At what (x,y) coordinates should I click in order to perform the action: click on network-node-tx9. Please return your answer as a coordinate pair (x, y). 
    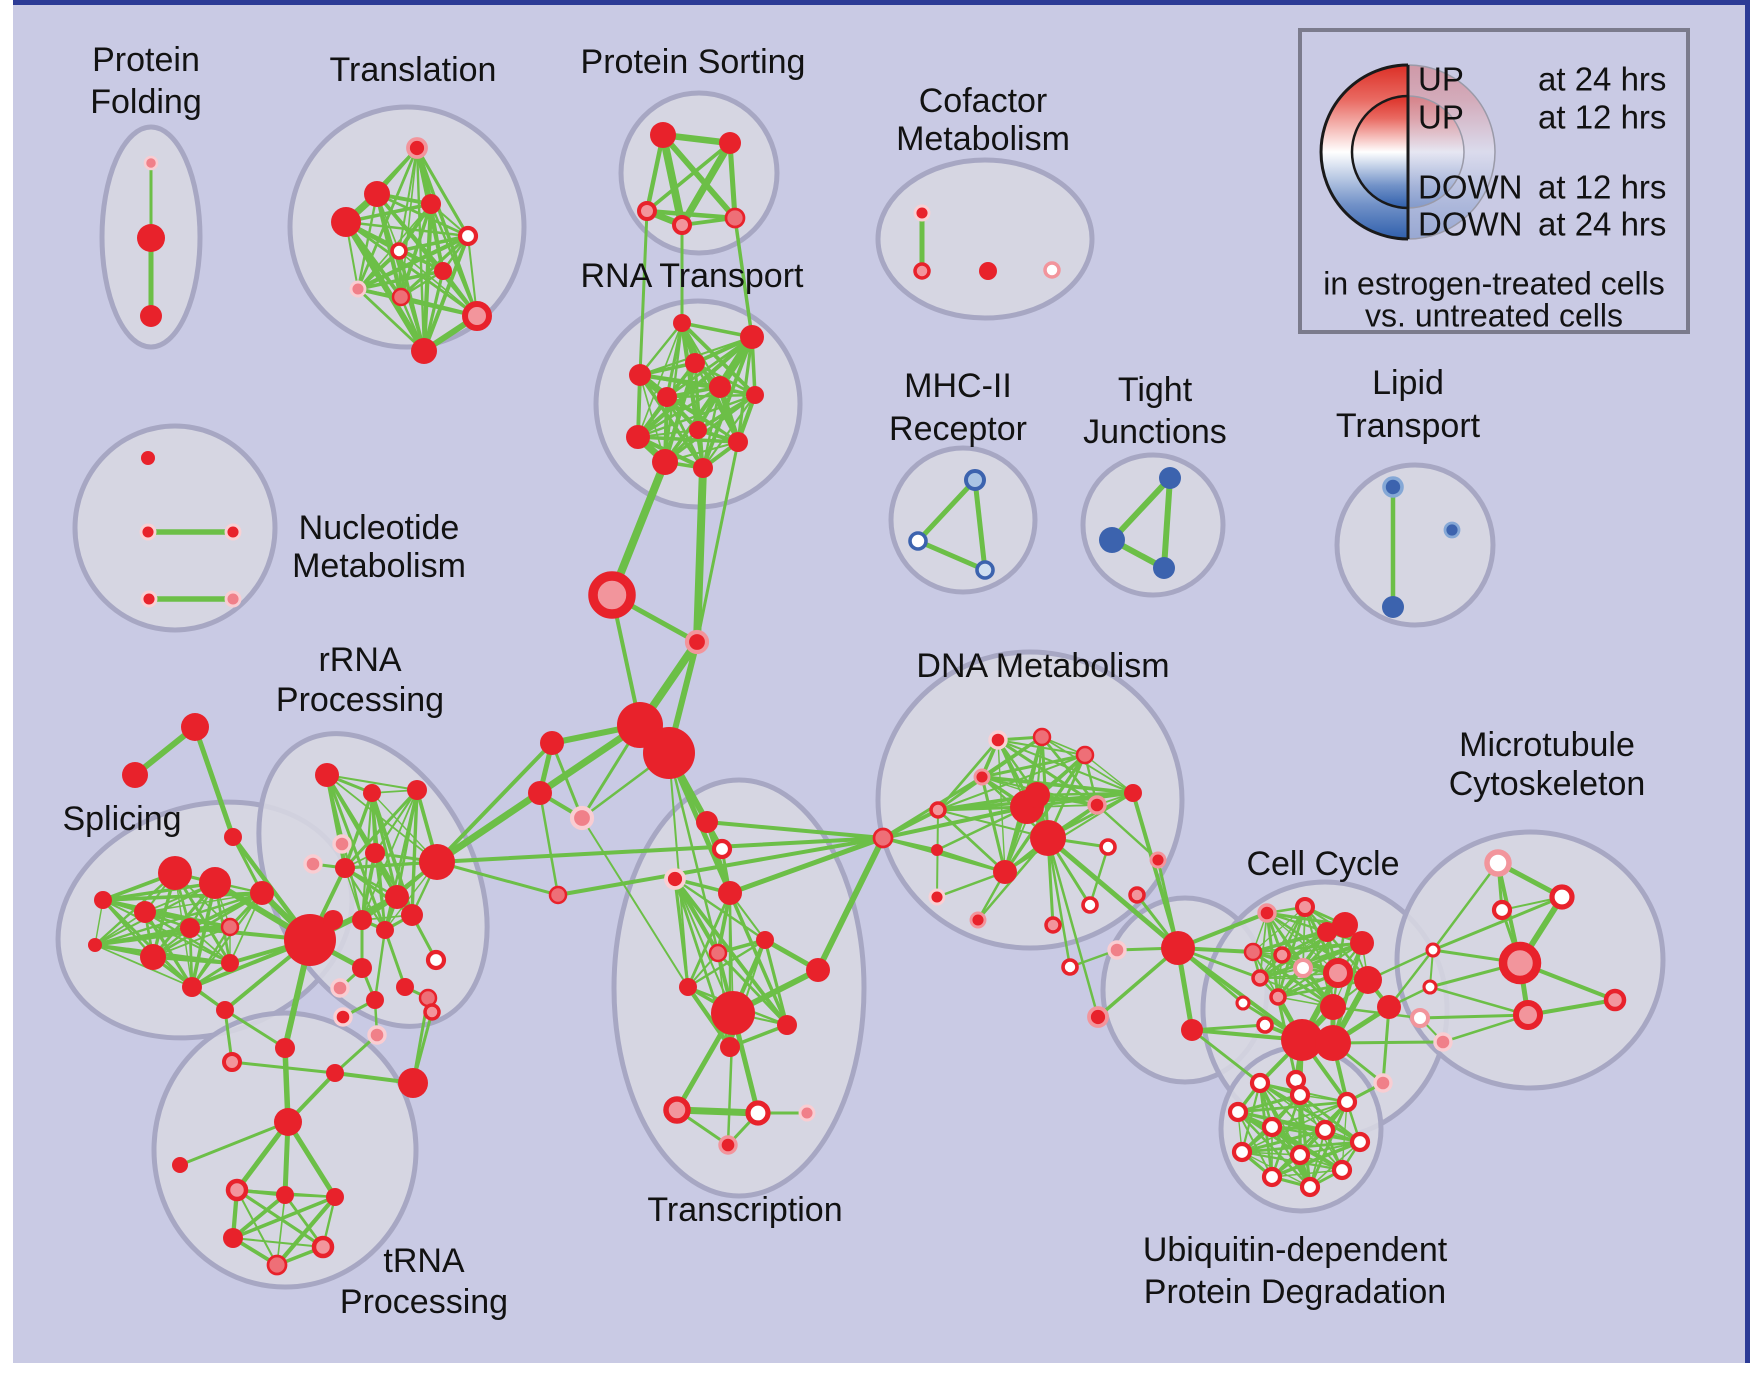
    Looking at the image, I should click on (733, 1013).